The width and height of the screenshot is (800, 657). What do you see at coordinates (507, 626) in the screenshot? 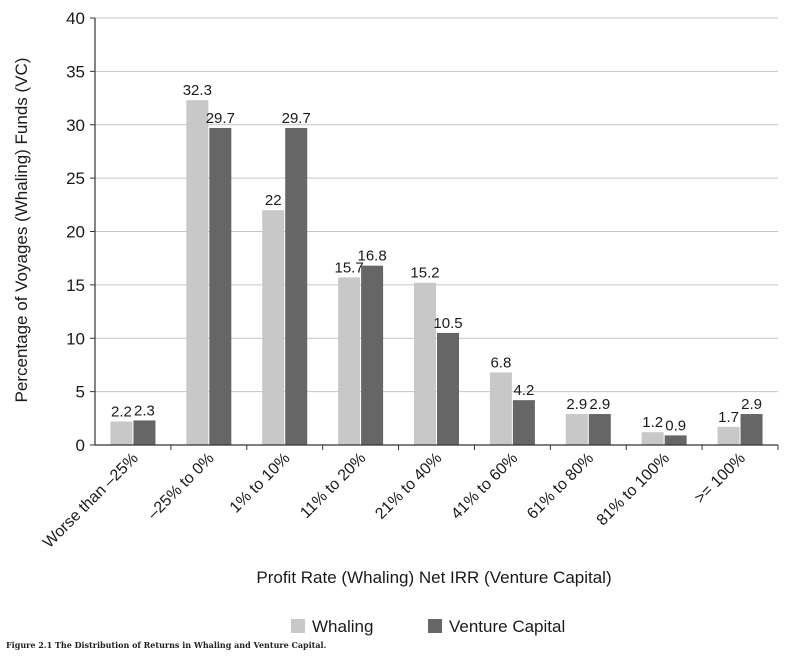
I see `legend-label: Venture Capital` at bounding box center [507, 626].